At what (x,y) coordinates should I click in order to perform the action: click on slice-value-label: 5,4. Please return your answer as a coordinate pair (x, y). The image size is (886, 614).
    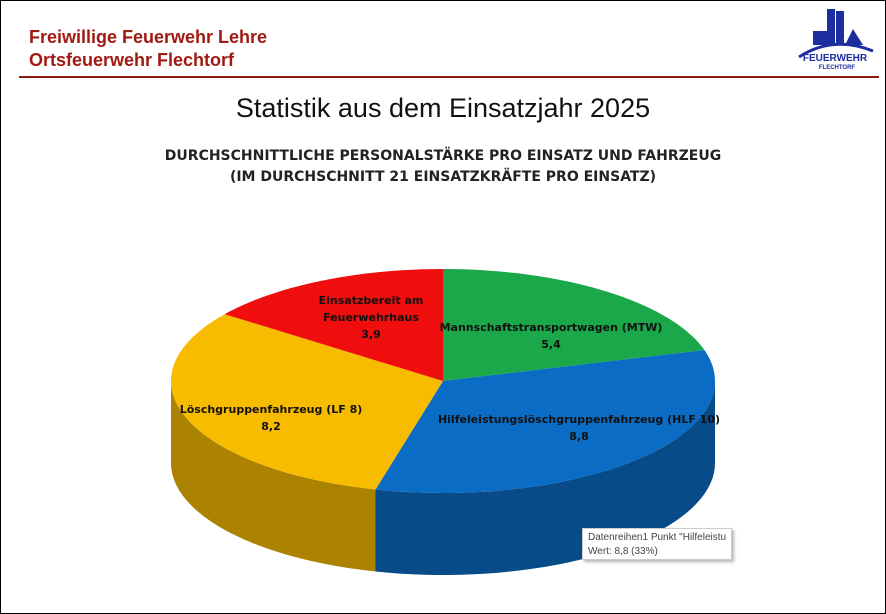
    Looking at the image, I should click on (551, 344).